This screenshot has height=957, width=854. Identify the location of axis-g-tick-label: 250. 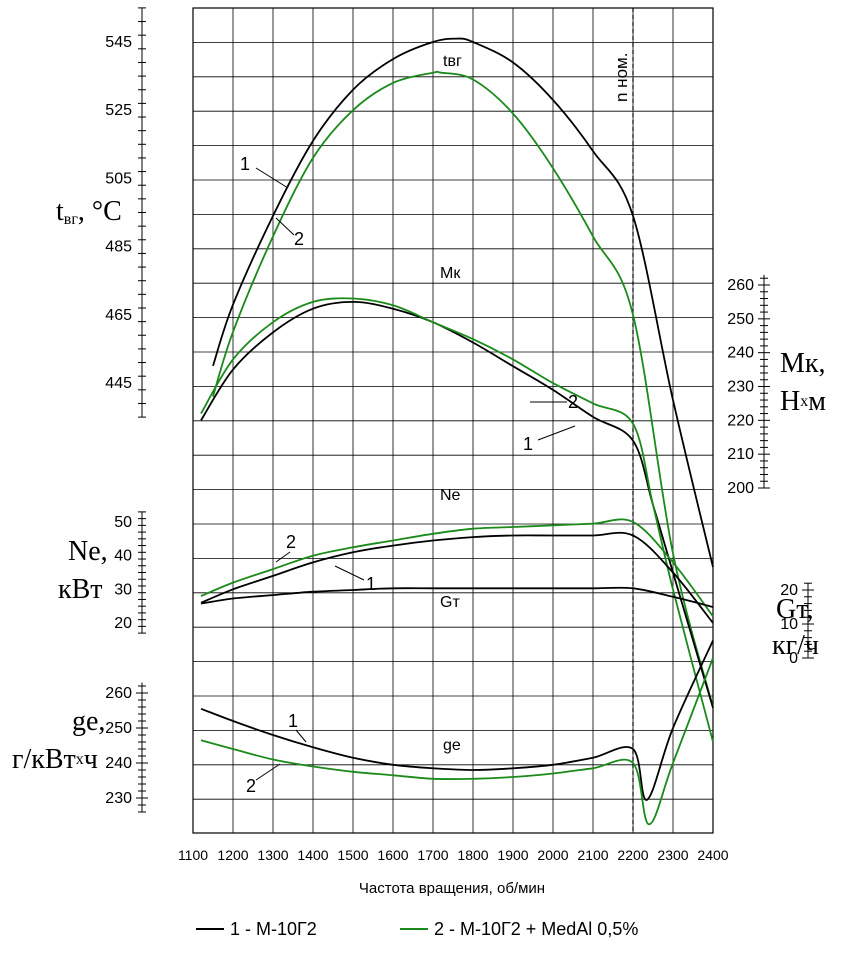
(118, 728).